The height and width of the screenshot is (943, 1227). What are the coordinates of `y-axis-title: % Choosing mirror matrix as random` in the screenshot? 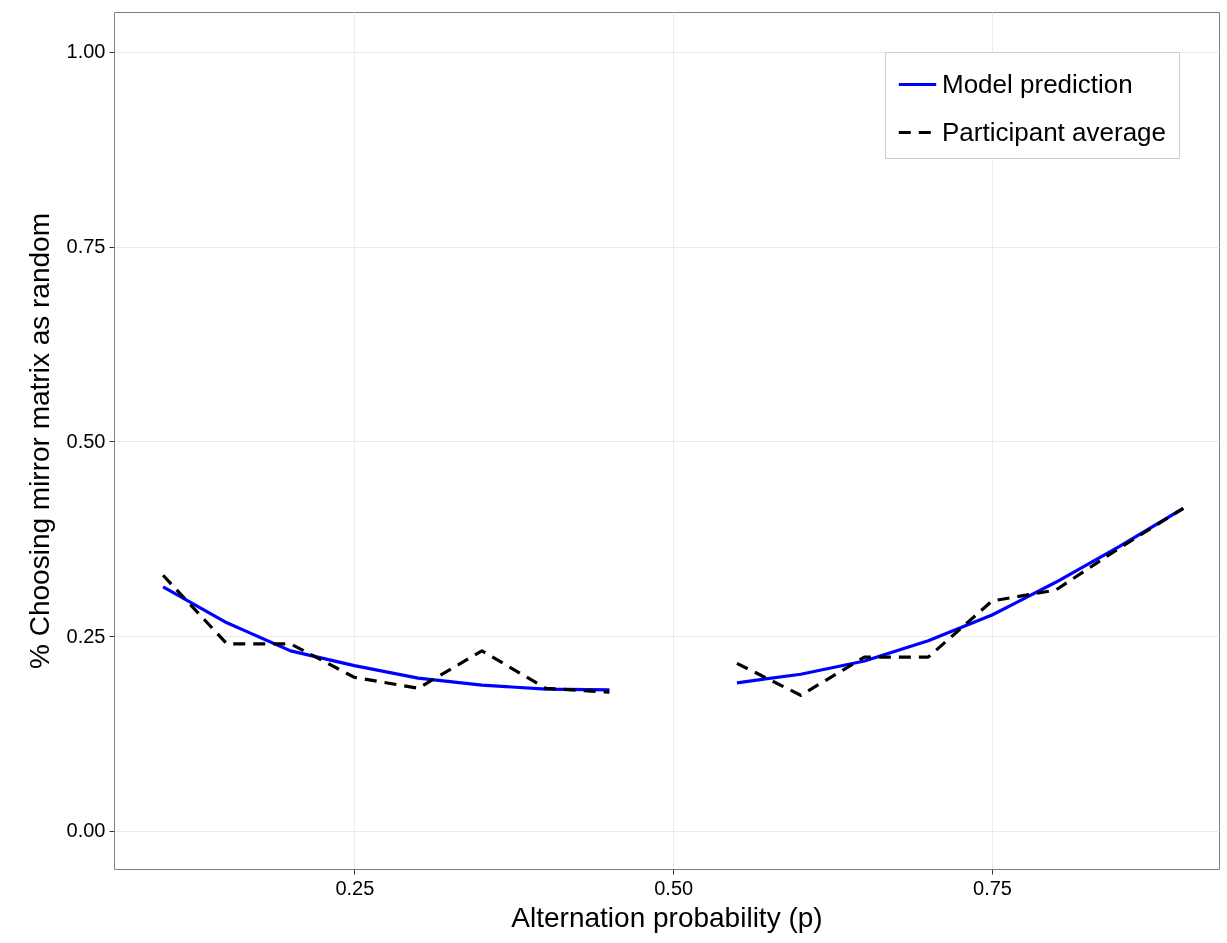 It's located at (39, 441).